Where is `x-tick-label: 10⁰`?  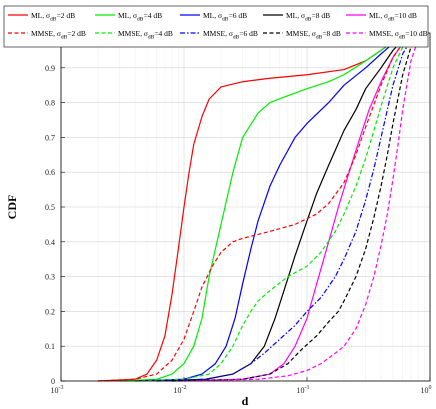 x-tick-label: 10⁰ is located at coordinates (426, 390).